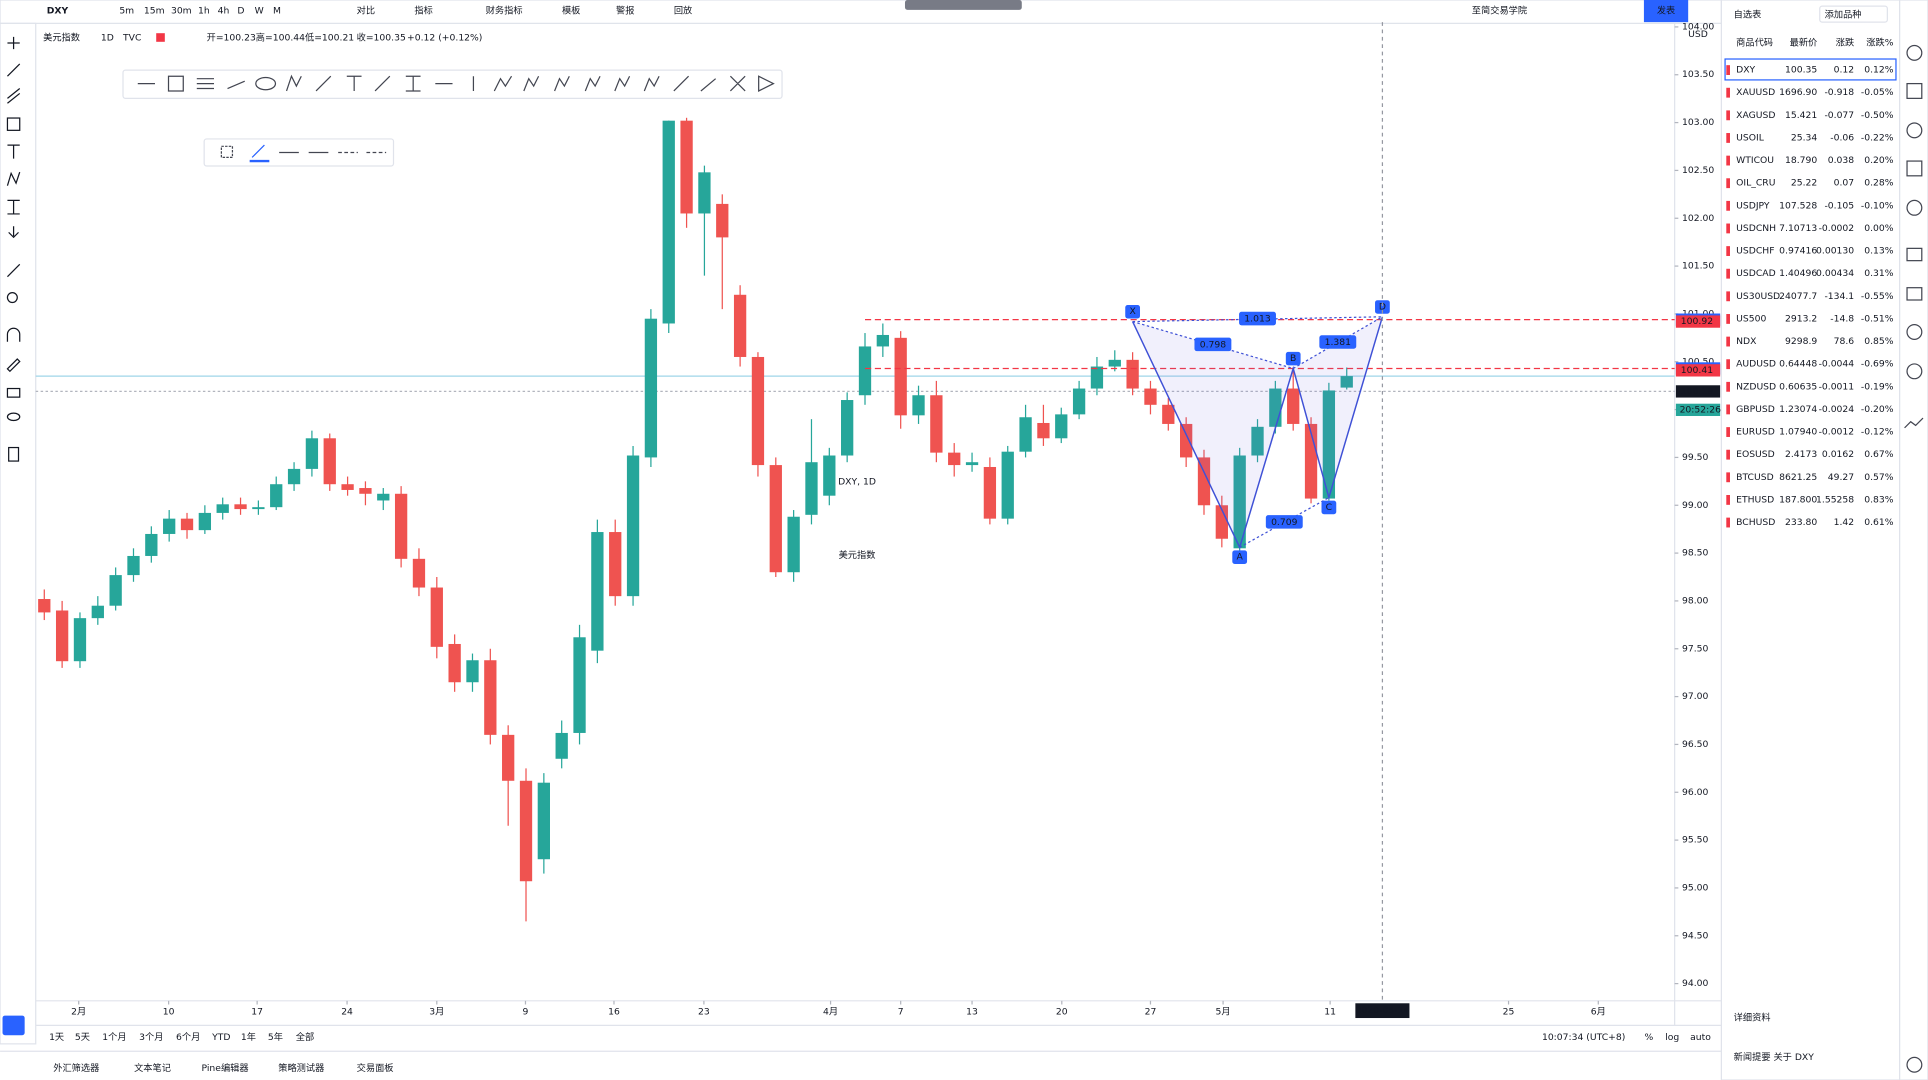 Image resolution: width=1928 pixels, height=1080 pixels. I want to click on range-button: 1个月, so click(114, 1037).